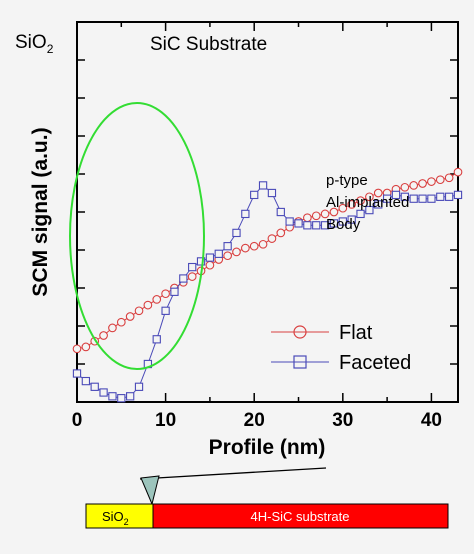 This screenshot has width=474, height=554. I want to click on body-label-line3: Body, so click(343, 224).